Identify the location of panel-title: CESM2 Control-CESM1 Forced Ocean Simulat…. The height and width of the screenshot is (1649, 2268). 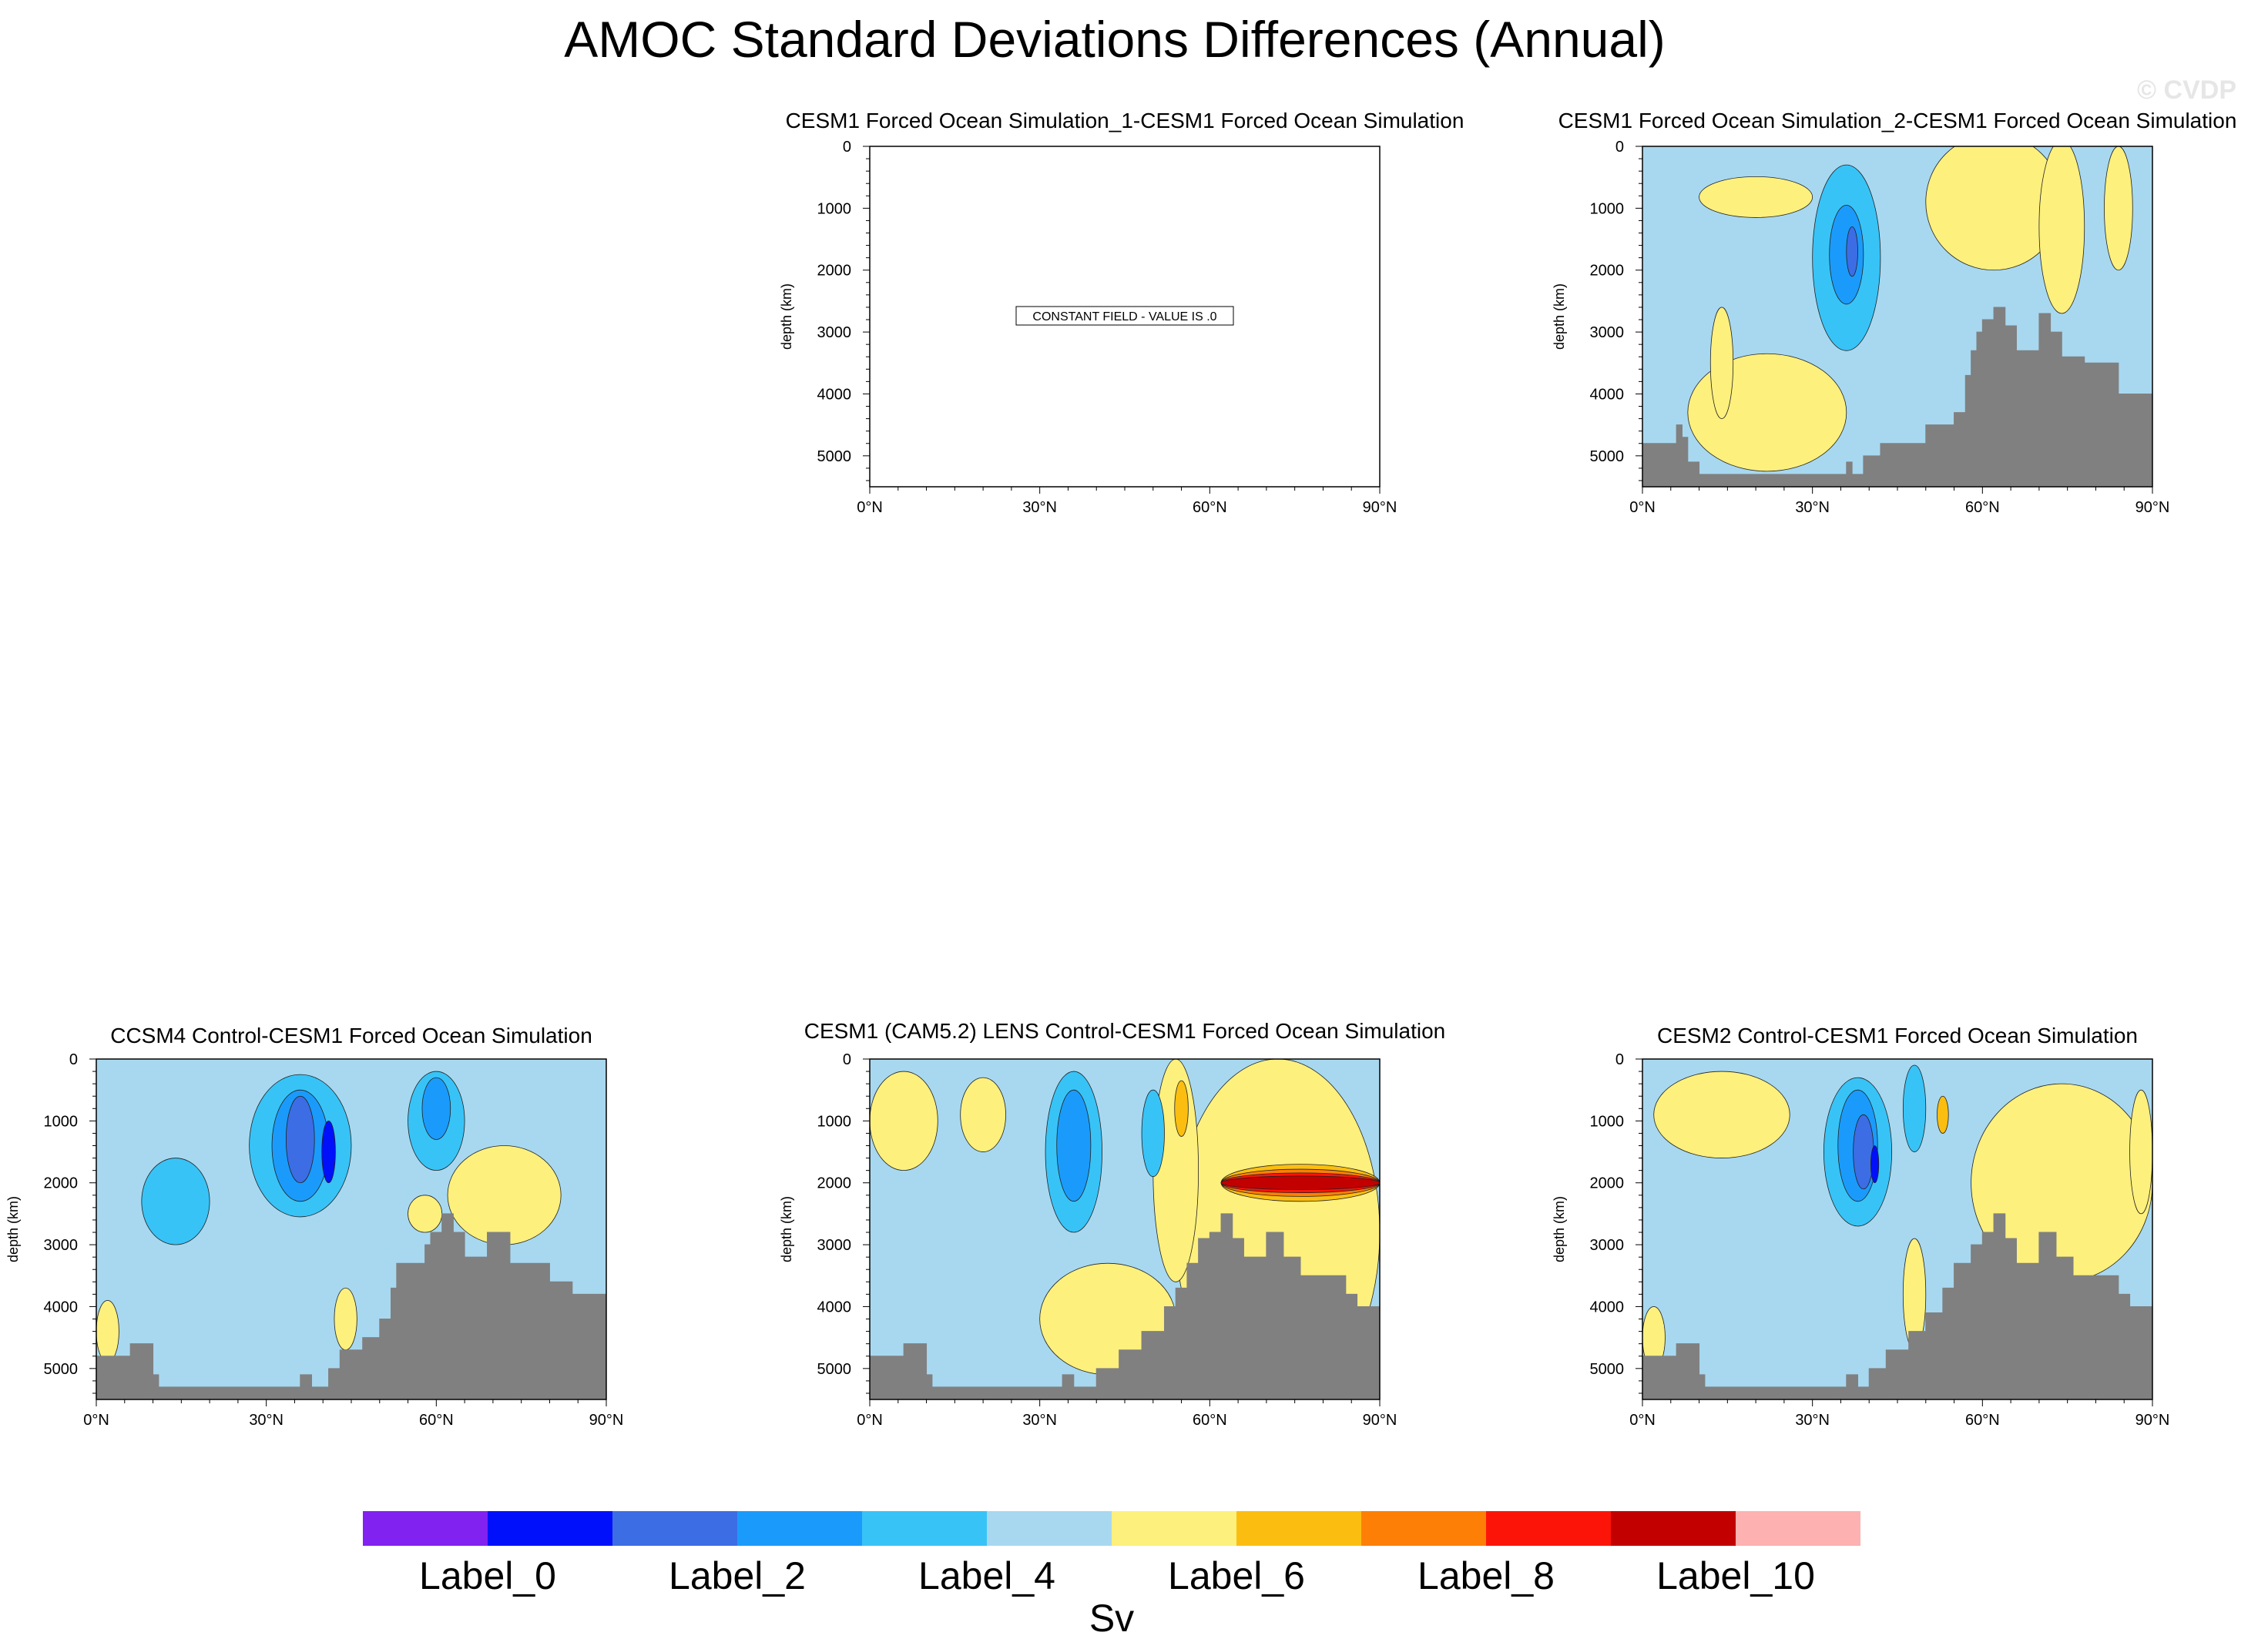
(1897, 1035).